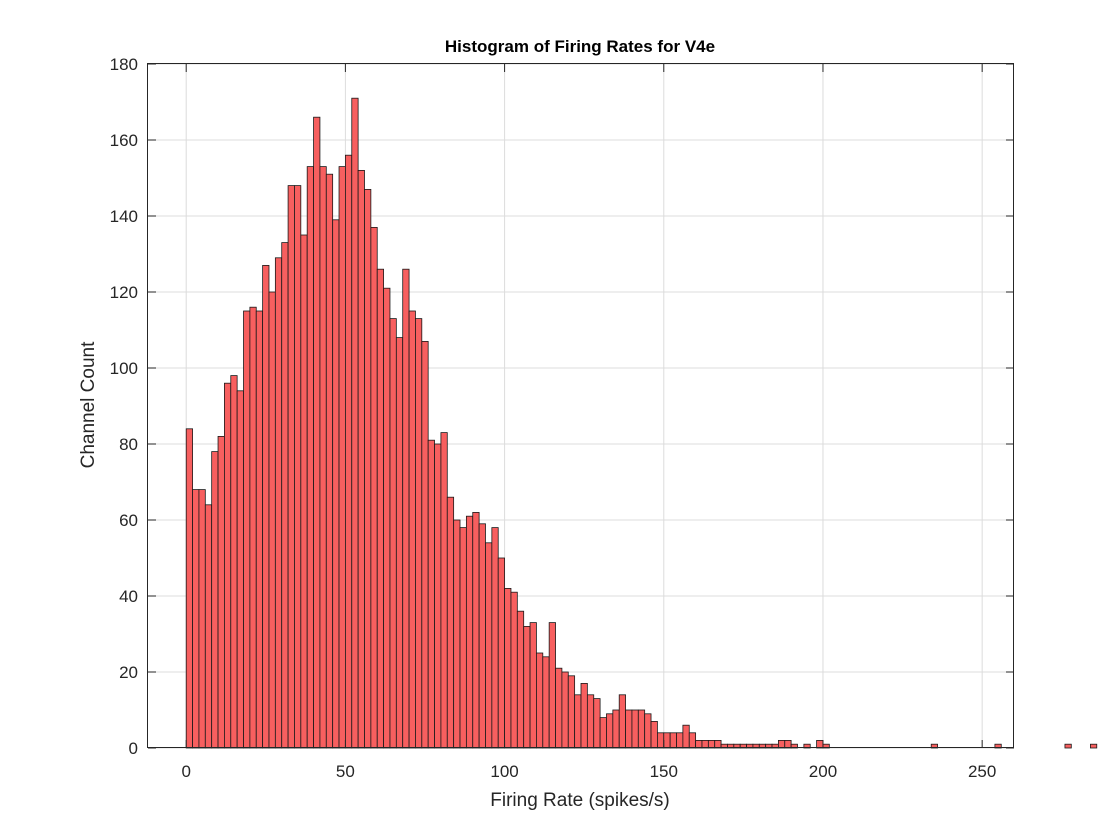  What do you see at coordinates (823, 771) in the screenshot?
I see `x-tick-label: 200` at bounding box center [823, 771].